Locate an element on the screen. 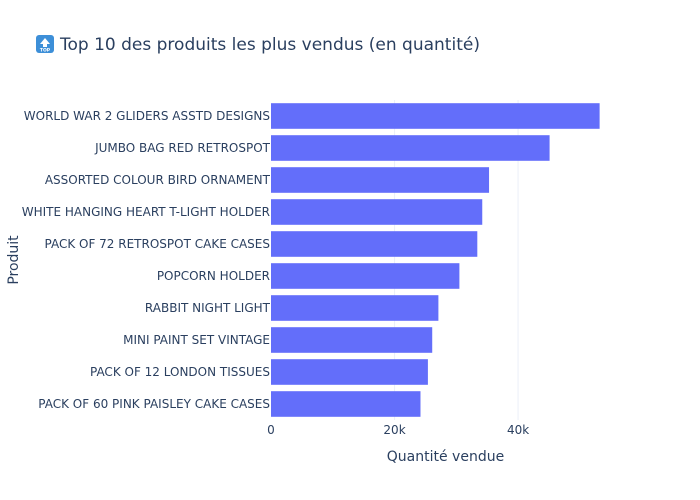 The width and height of the screenshot is (700, 500). x-tick-label: 20k is located at coordinates (394, 430).